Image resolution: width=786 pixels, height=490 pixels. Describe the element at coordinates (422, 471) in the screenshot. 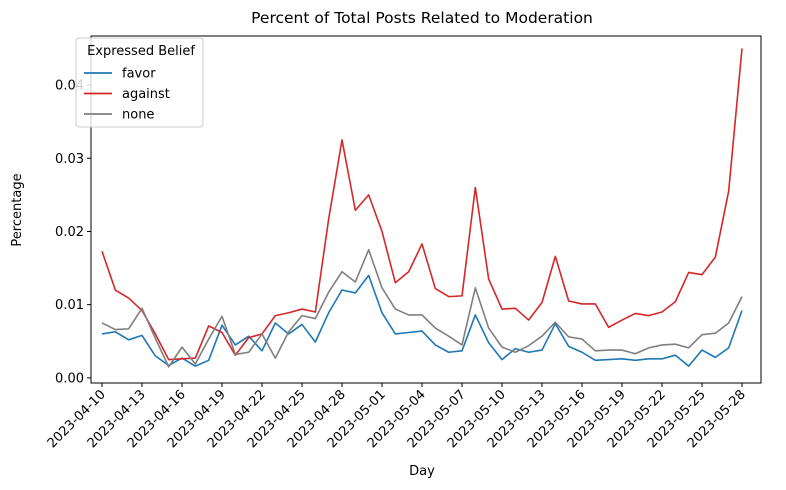

I see `x-axis-label: Day` at that location.